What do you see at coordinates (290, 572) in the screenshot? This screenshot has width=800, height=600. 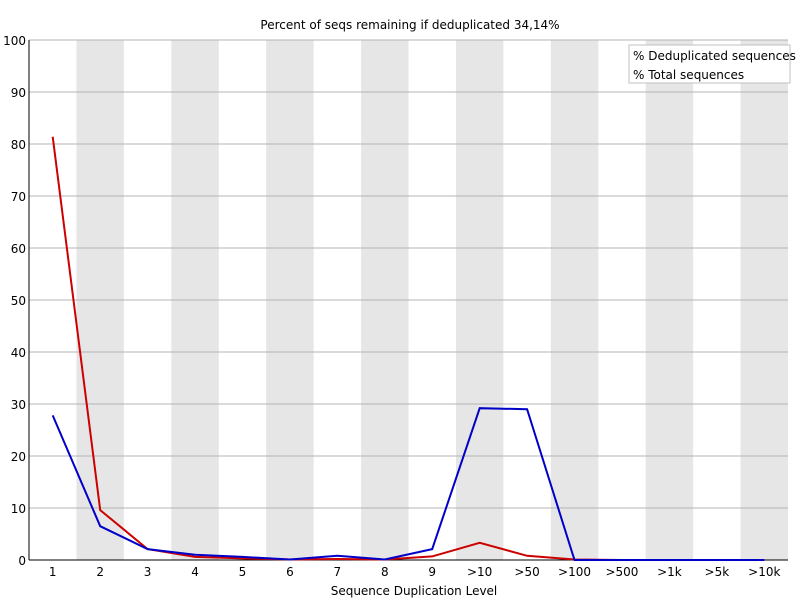 I see `x-tick-label-5: 6` at bounding box center [290, 572].